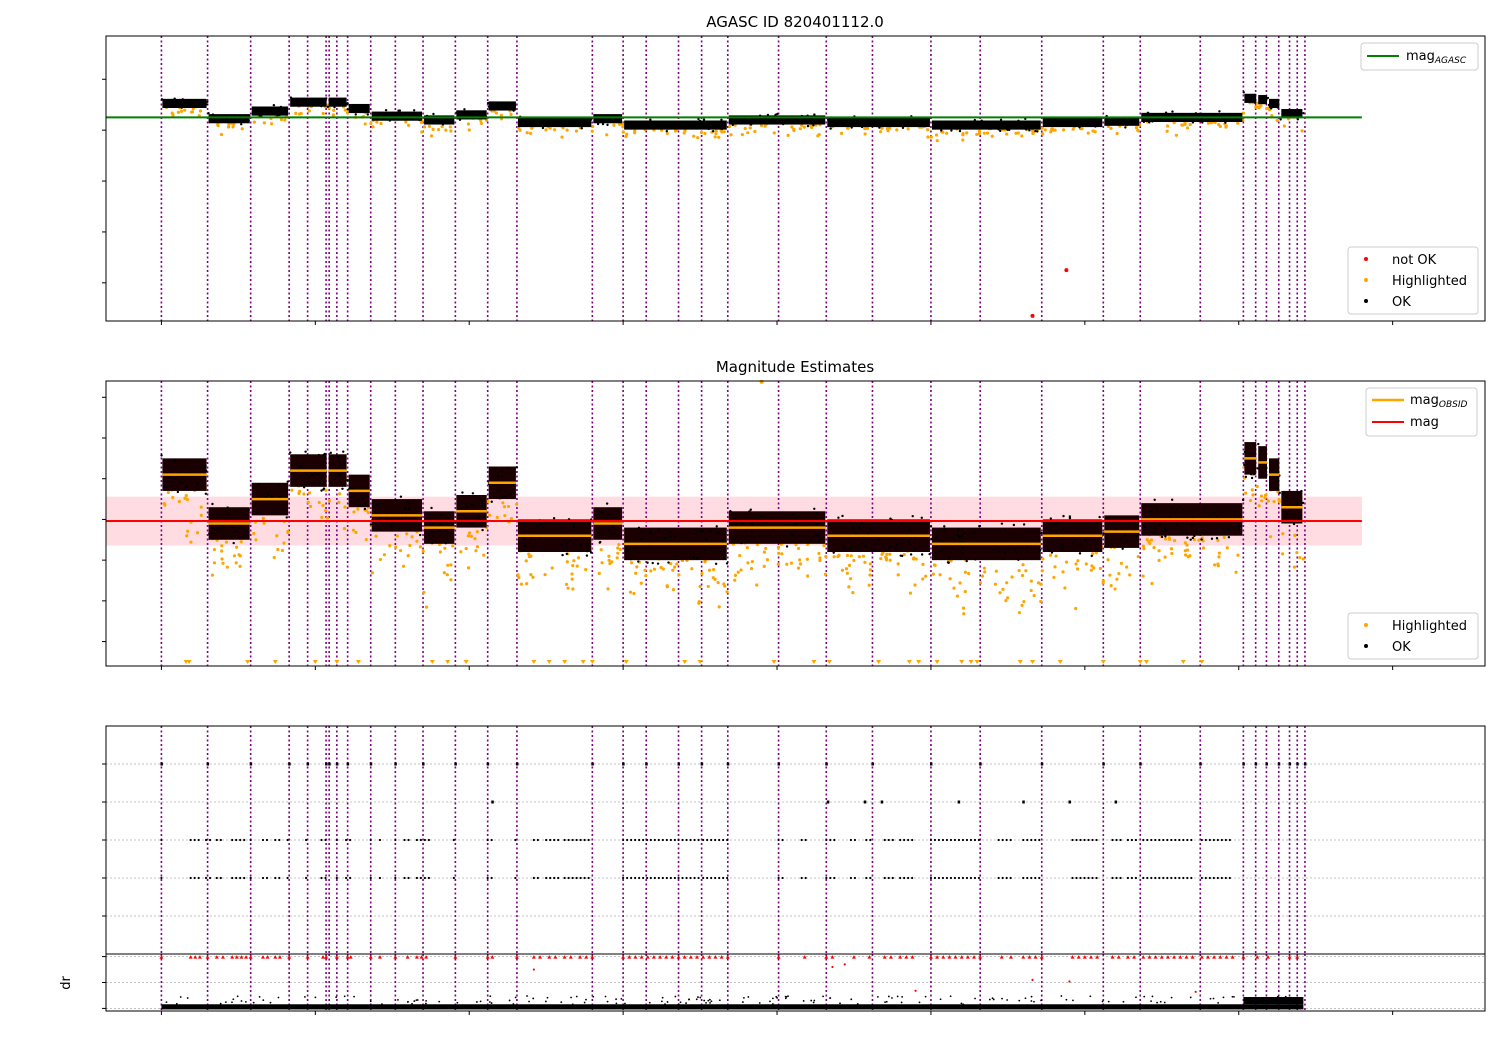 This screenshot has width=1500, height=1050. What do you see at coordinates (832, 967) in the screenshot?
I see `dr-not-ok-point` at bounding box center [832, 967].